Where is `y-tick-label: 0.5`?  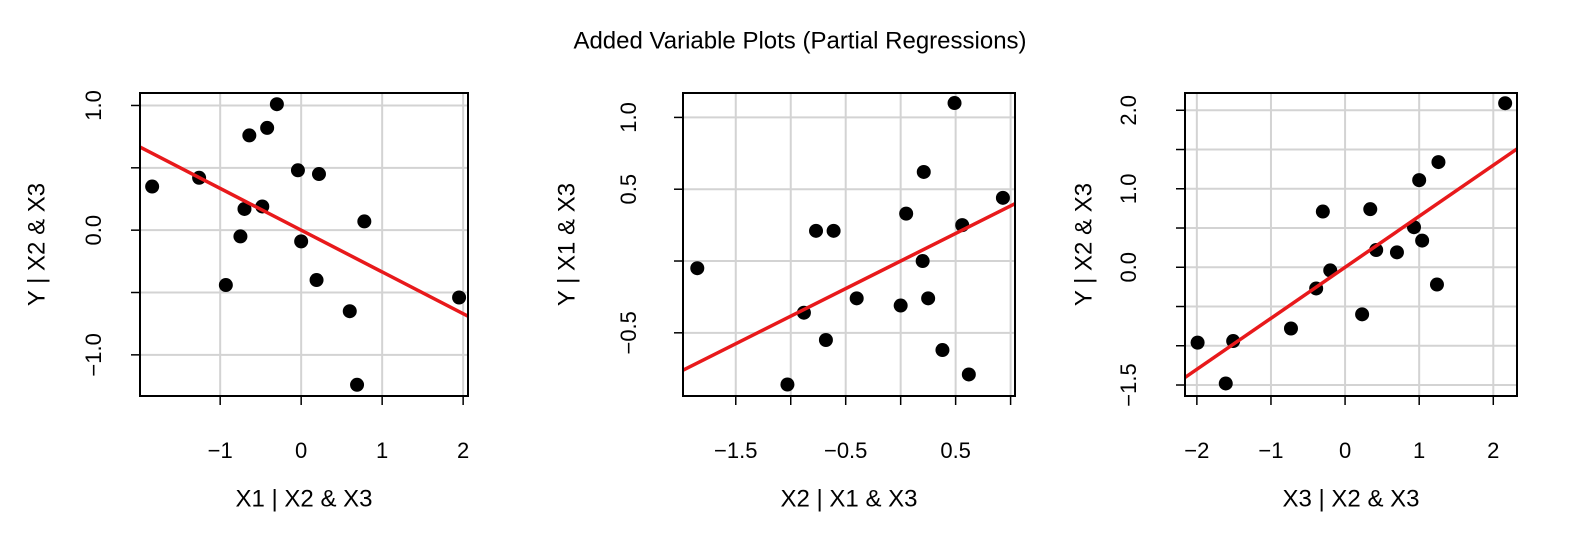
y-tick-label: 0.5 is located at coordinates (628, 189).